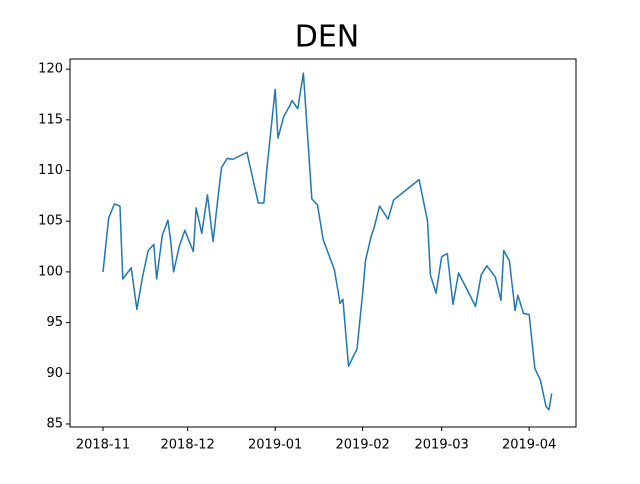 The width and height of the screenshot is (640, 484). I want to click on x-tick-label: 2019-04, so click(529, 445).